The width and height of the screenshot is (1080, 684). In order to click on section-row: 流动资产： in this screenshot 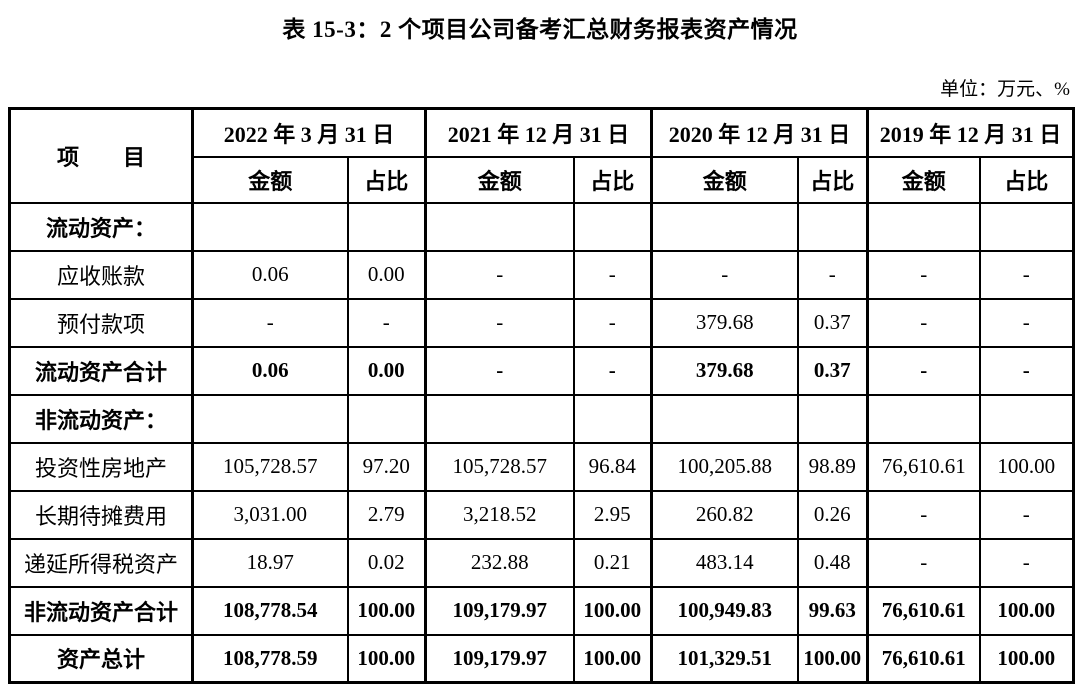, I will do `click(541, 226)`.